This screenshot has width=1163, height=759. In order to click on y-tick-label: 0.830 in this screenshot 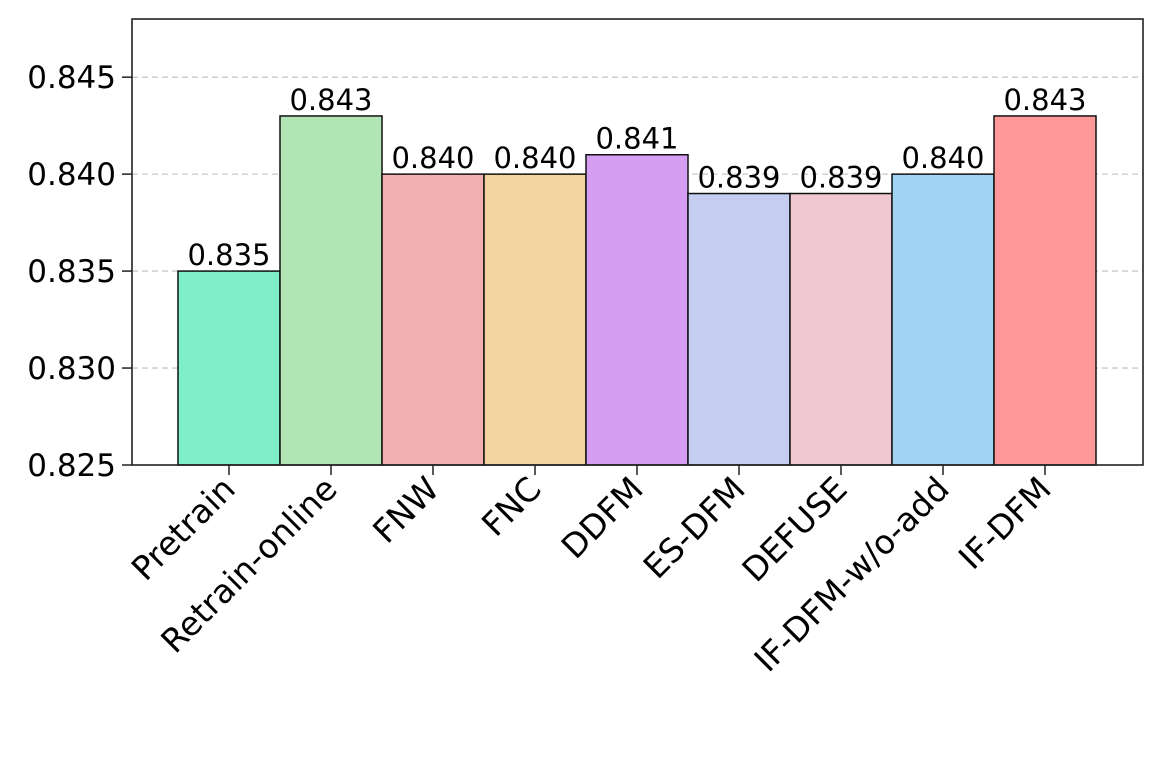, I will do `click(71, 369)`.